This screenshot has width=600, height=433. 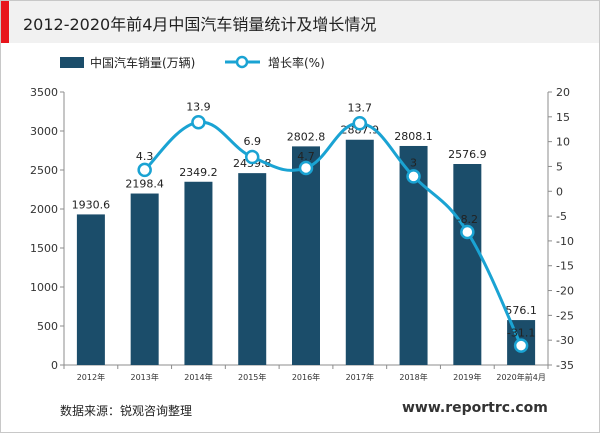 What do you see at coordinates (565, 291) in the screenshot?
I see `y-right-tick-label: -20` at bounding box center [565, 291].